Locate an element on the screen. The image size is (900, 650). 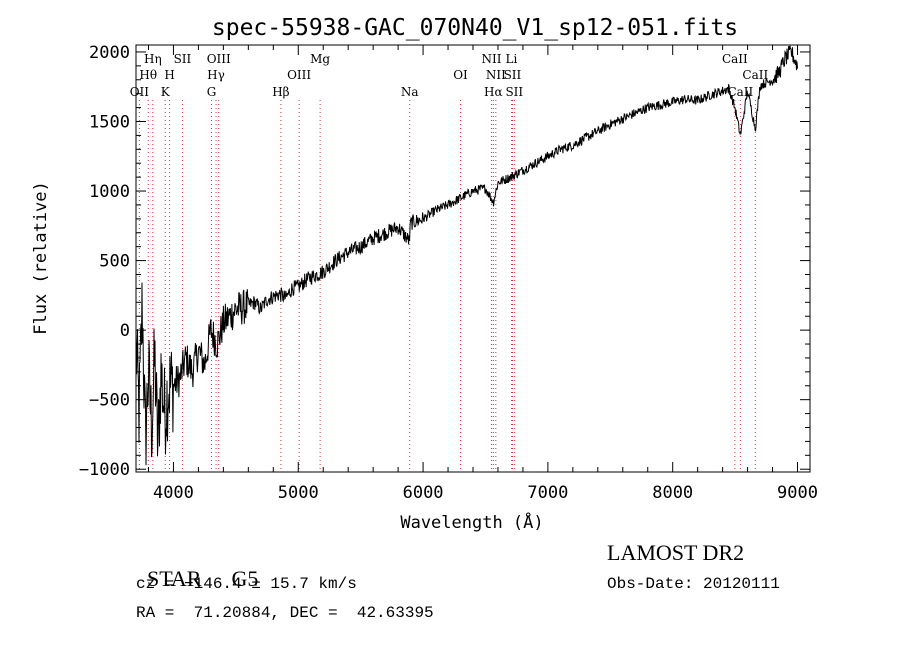
spectral-class: STAR G5 is located at coordinates (197, 566).